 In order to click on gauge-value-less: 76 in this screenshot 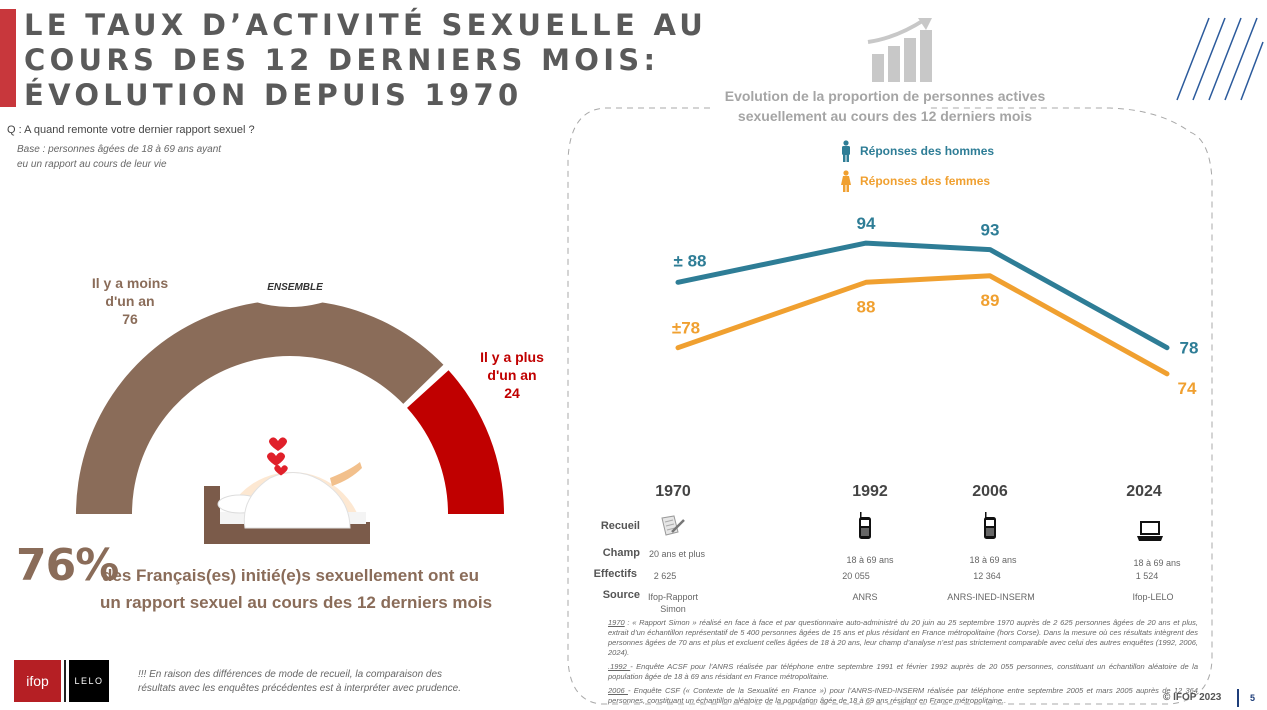, I will do `click(130, 319)`.